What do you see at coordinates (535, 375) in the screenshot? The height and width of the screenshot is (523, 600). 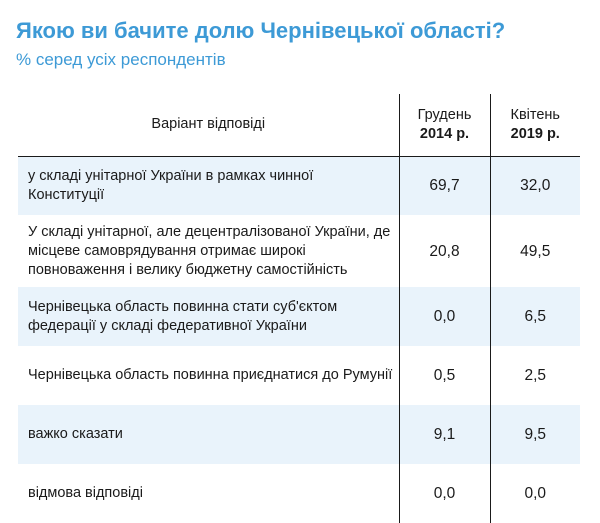 I see `value-2019: 2,5` at bounding box center [535, 375].